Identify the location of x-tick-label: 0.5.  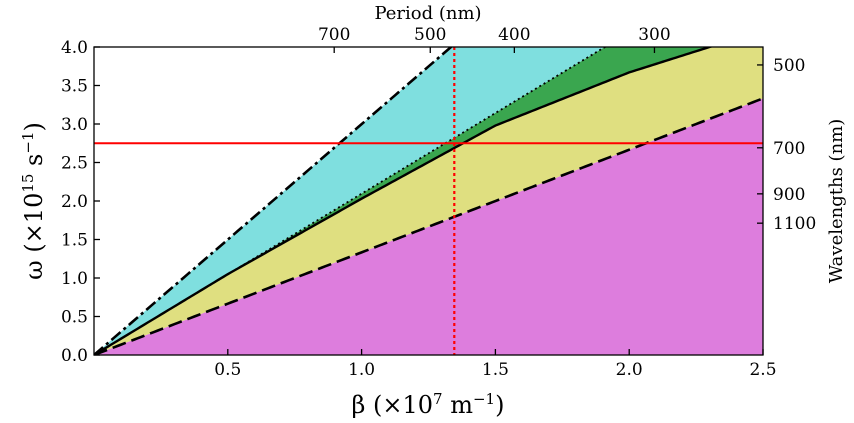
(227, 370).